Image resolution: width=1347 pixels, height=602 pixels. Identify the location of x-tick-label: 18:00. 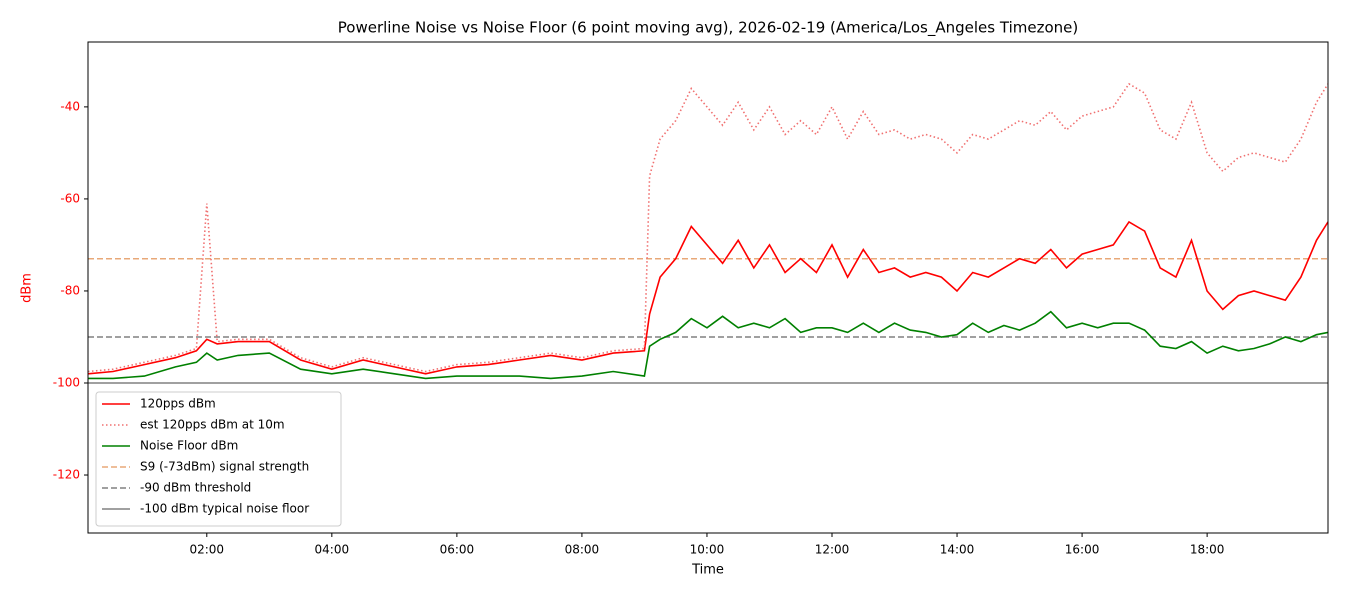
(1207, 550).